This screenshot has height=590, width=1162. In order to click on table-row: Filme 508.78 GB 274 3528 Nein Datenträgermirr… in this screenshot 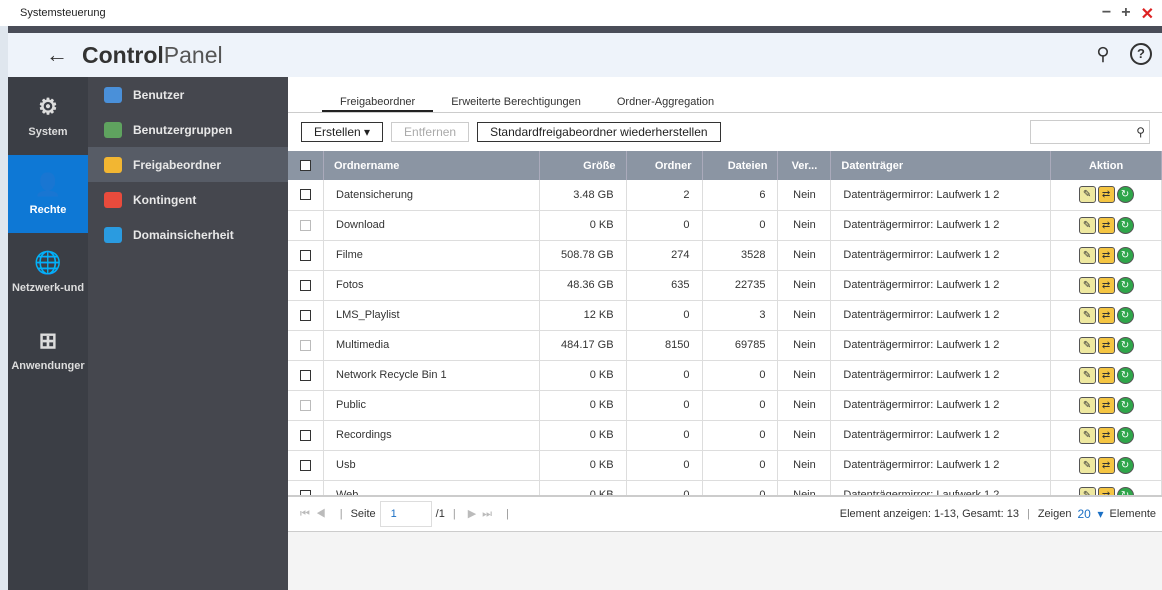, I will do `click(725, 255)`.